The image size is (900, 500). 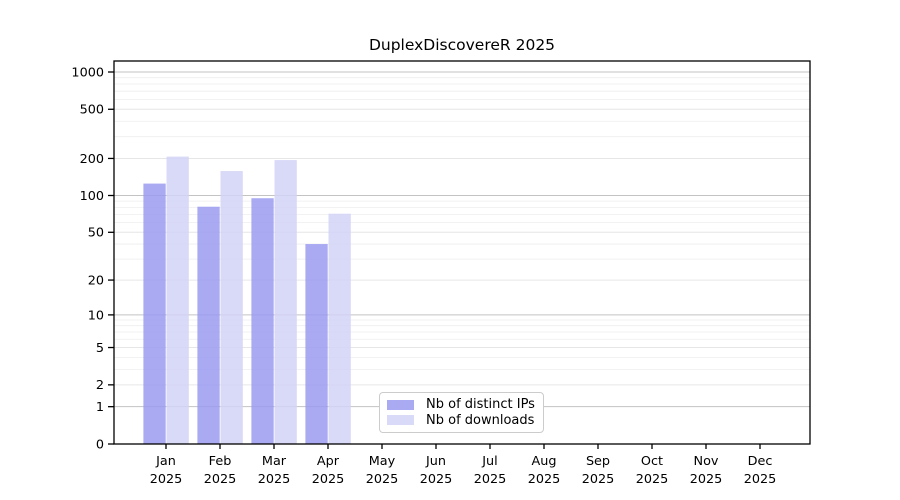 I want to click on x-tick-label-month: Jul, so click(x=489, y=461).